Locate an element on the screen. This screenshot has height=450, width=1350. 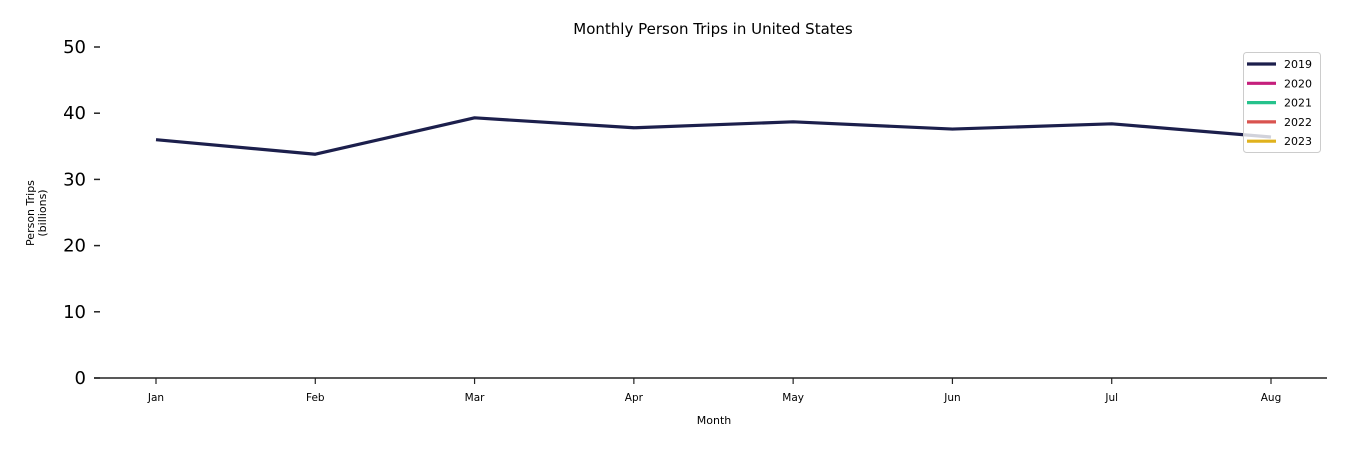
series-line-2019 is located at coordinates (713, 136).